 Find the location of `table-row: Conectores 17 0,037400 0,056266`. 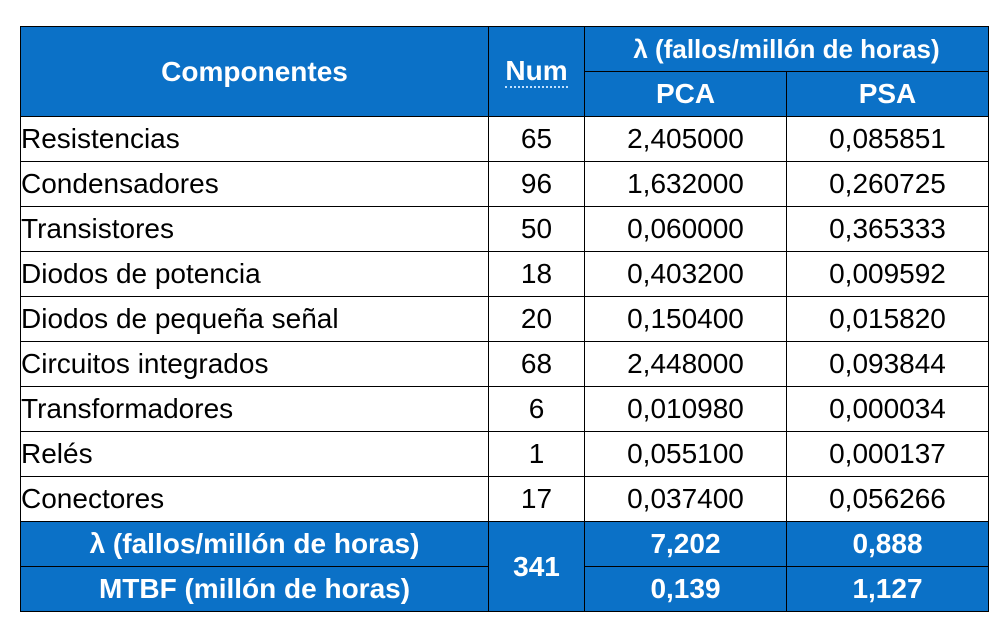

table-row: Conectores 17 0,037400 0,056266 is located at coordinates (504, 499).